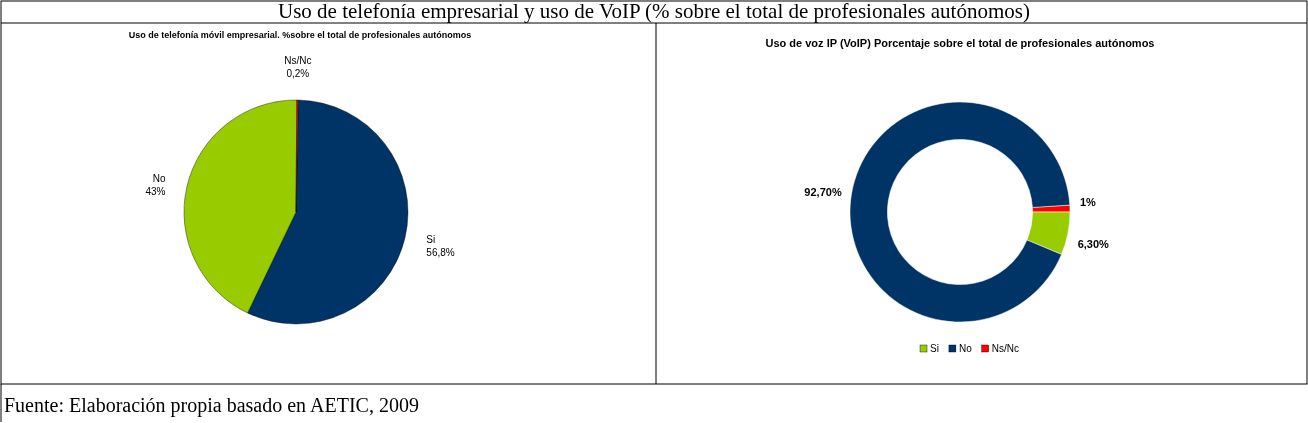 The image size is (1308, 423). I want to click on slice-label: Ns/Nc, so click(298, 61).